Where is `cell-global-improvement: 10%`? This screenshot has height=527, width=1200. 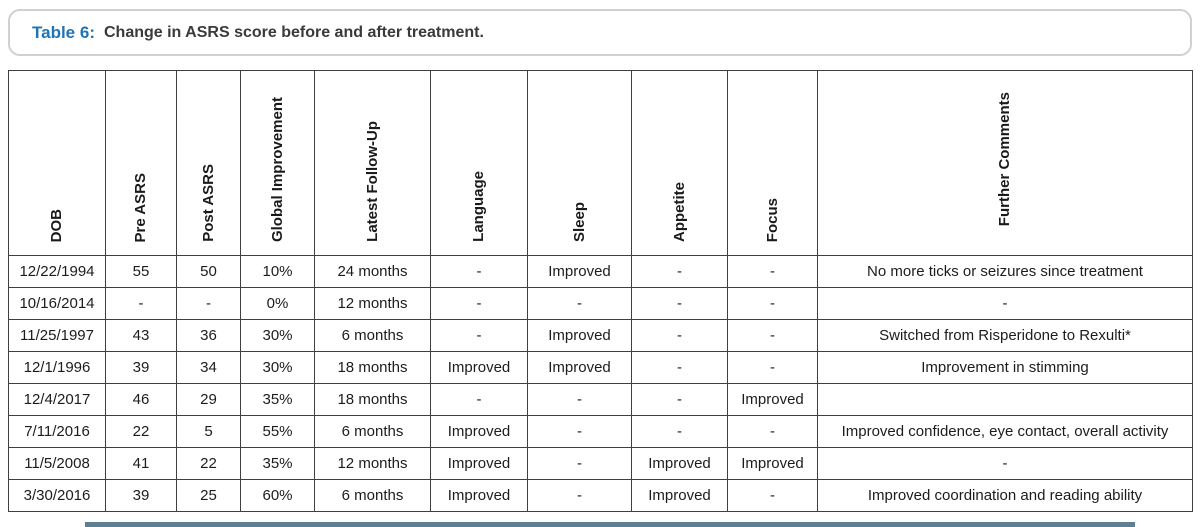 cell-global-improvement: 10% is located at coordinates (277, 271).